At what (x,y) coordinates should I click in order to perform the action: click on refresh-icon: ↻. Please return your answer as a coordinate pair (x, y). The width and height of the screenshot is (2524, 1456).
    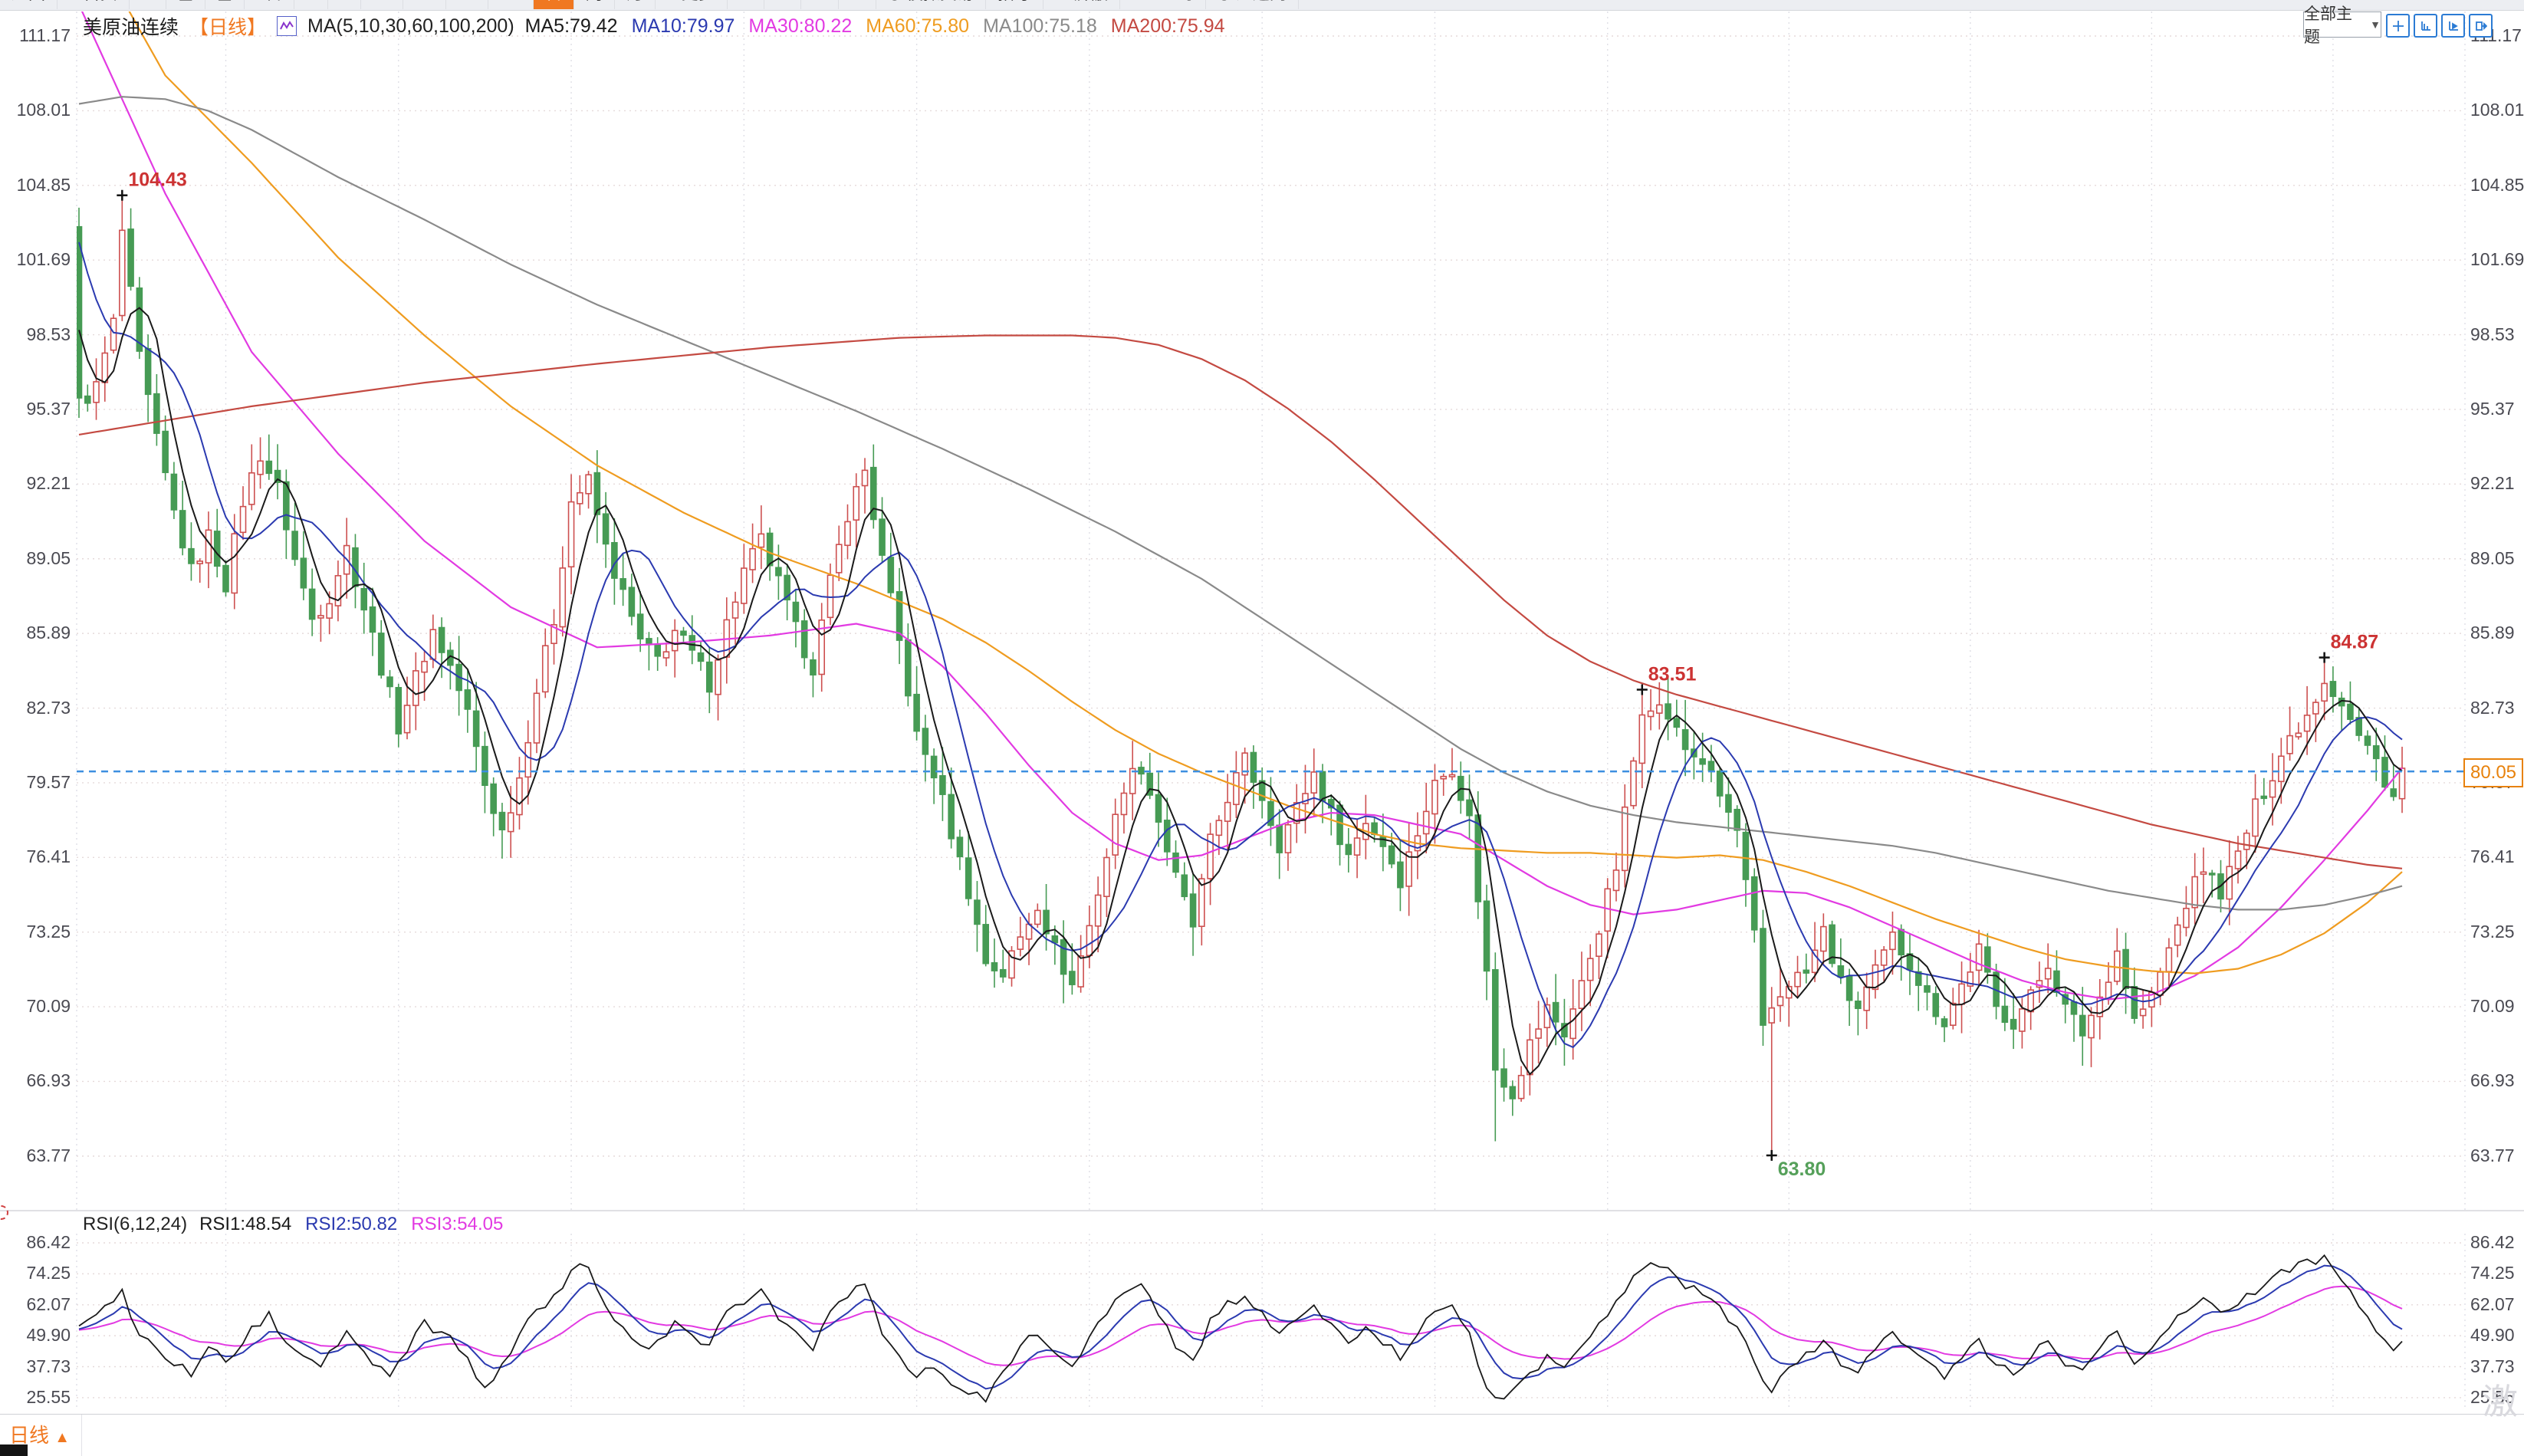
    Looking at the image, I should click on (148, 4).